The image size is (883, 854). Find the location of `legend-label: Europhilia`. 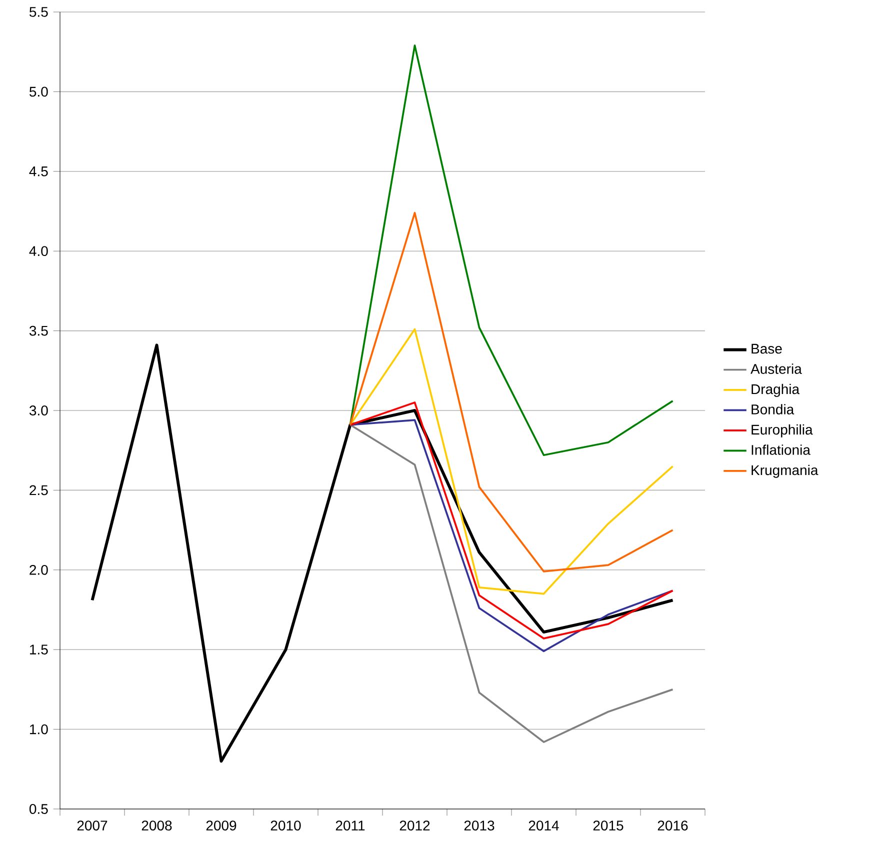

legend-label: Europhilia is located at coordinates (782, 431).